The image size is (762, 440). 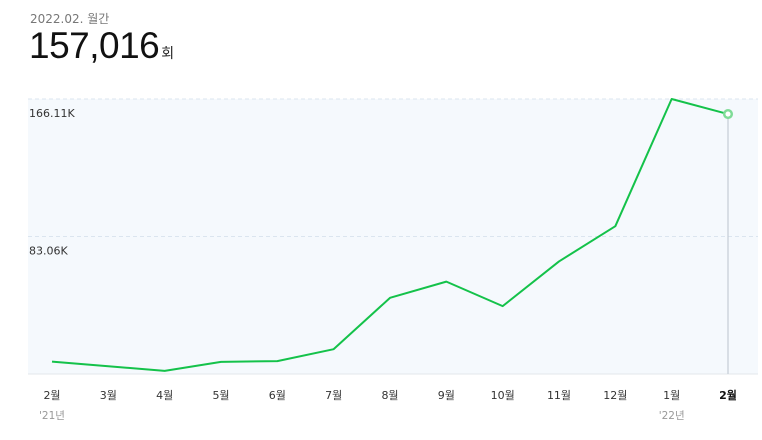 I want to click on x-tick-label: 5월, so click(x=220, y=395).